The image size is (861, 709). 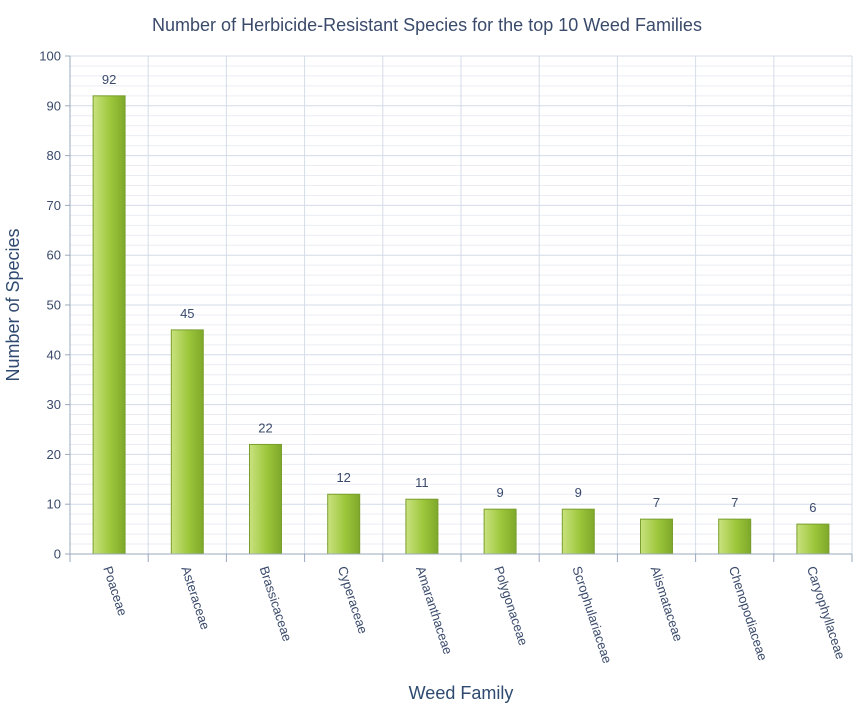 What do you see at coordinates (434, 610) in the screenshot?
I see `x-tick-label: Amaranthaceae` at bounding box center [434, 610].